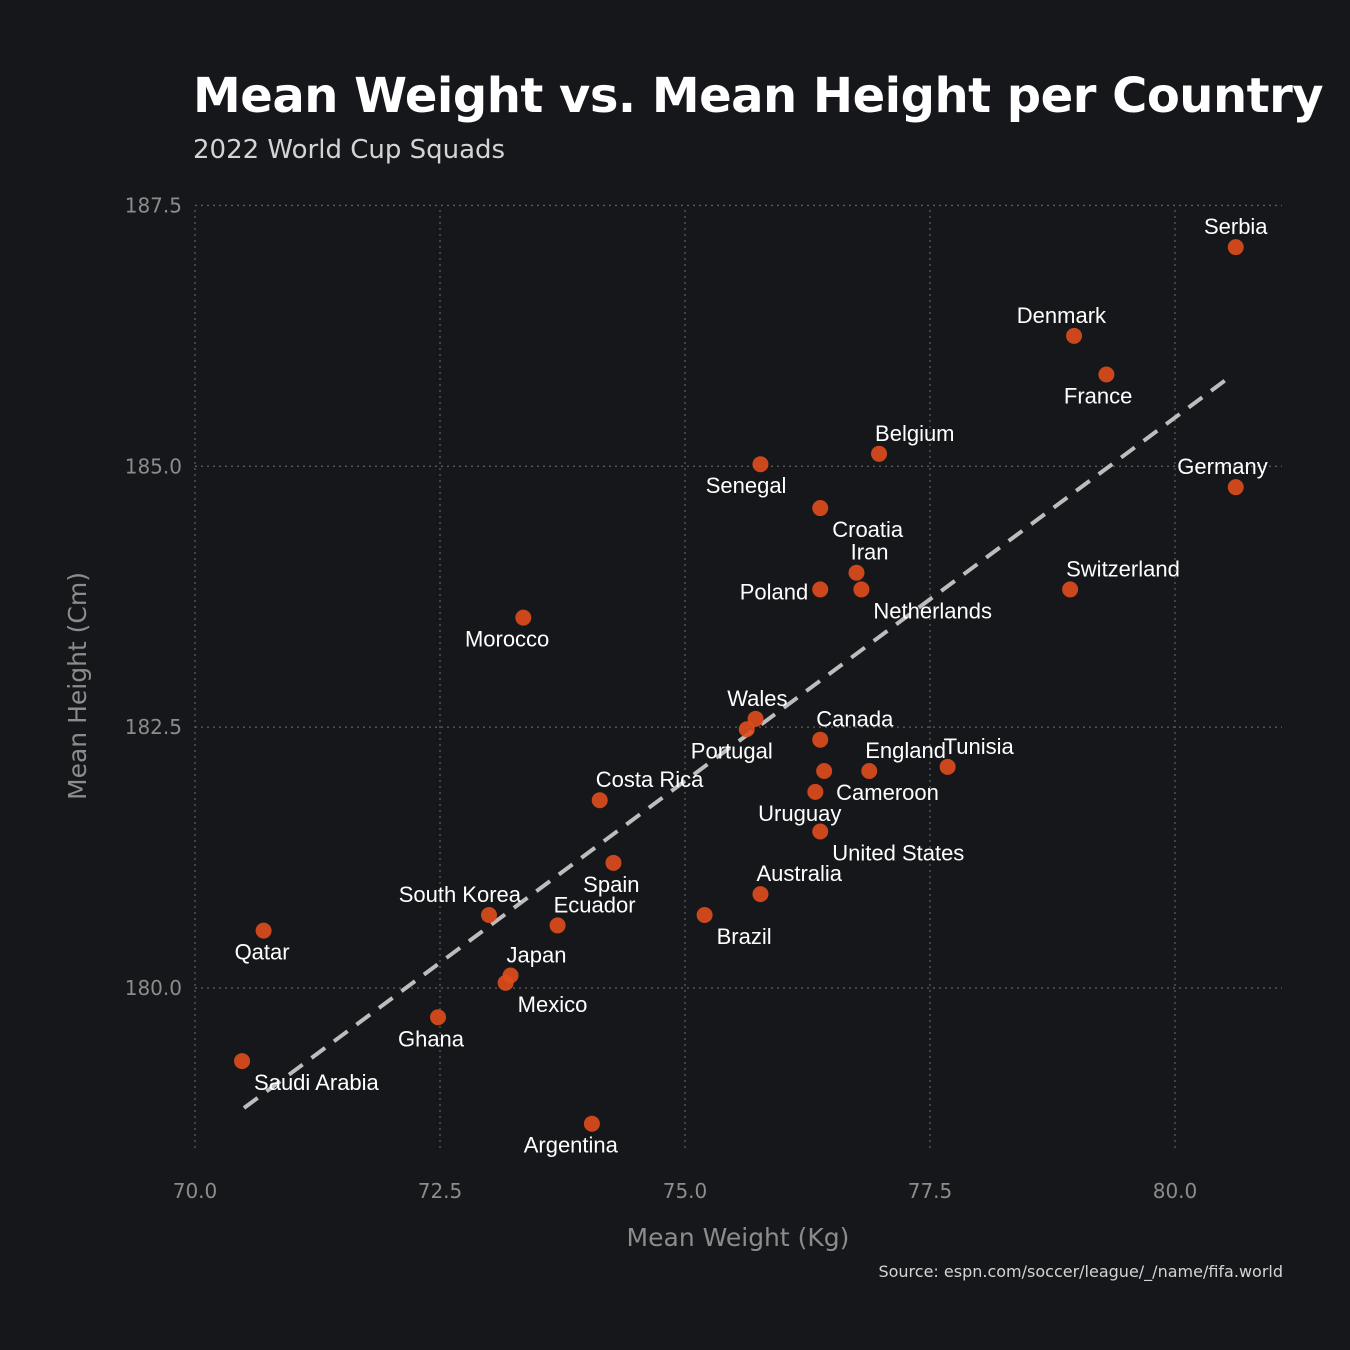 Image resolution: width=1350 pixels, height=1350 pixels. Describe the element at coordinates (905, 750) in the screenshot. I see `point-label: England` at that location.